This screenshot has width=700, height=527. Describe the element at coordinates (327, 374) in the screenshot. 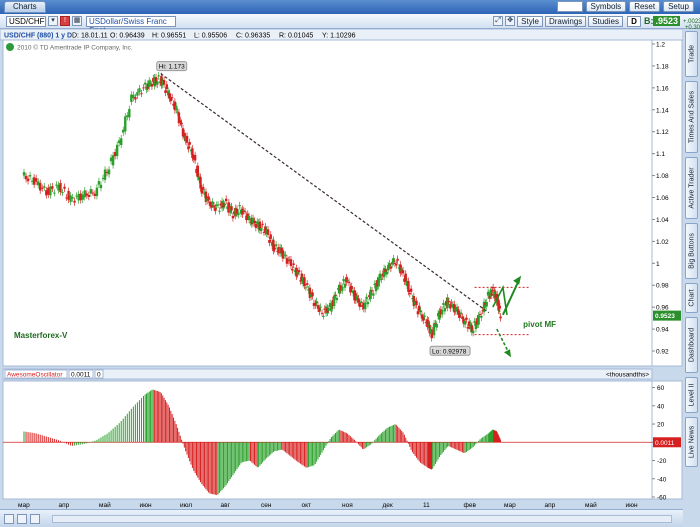

I see `osc-header` at that location.